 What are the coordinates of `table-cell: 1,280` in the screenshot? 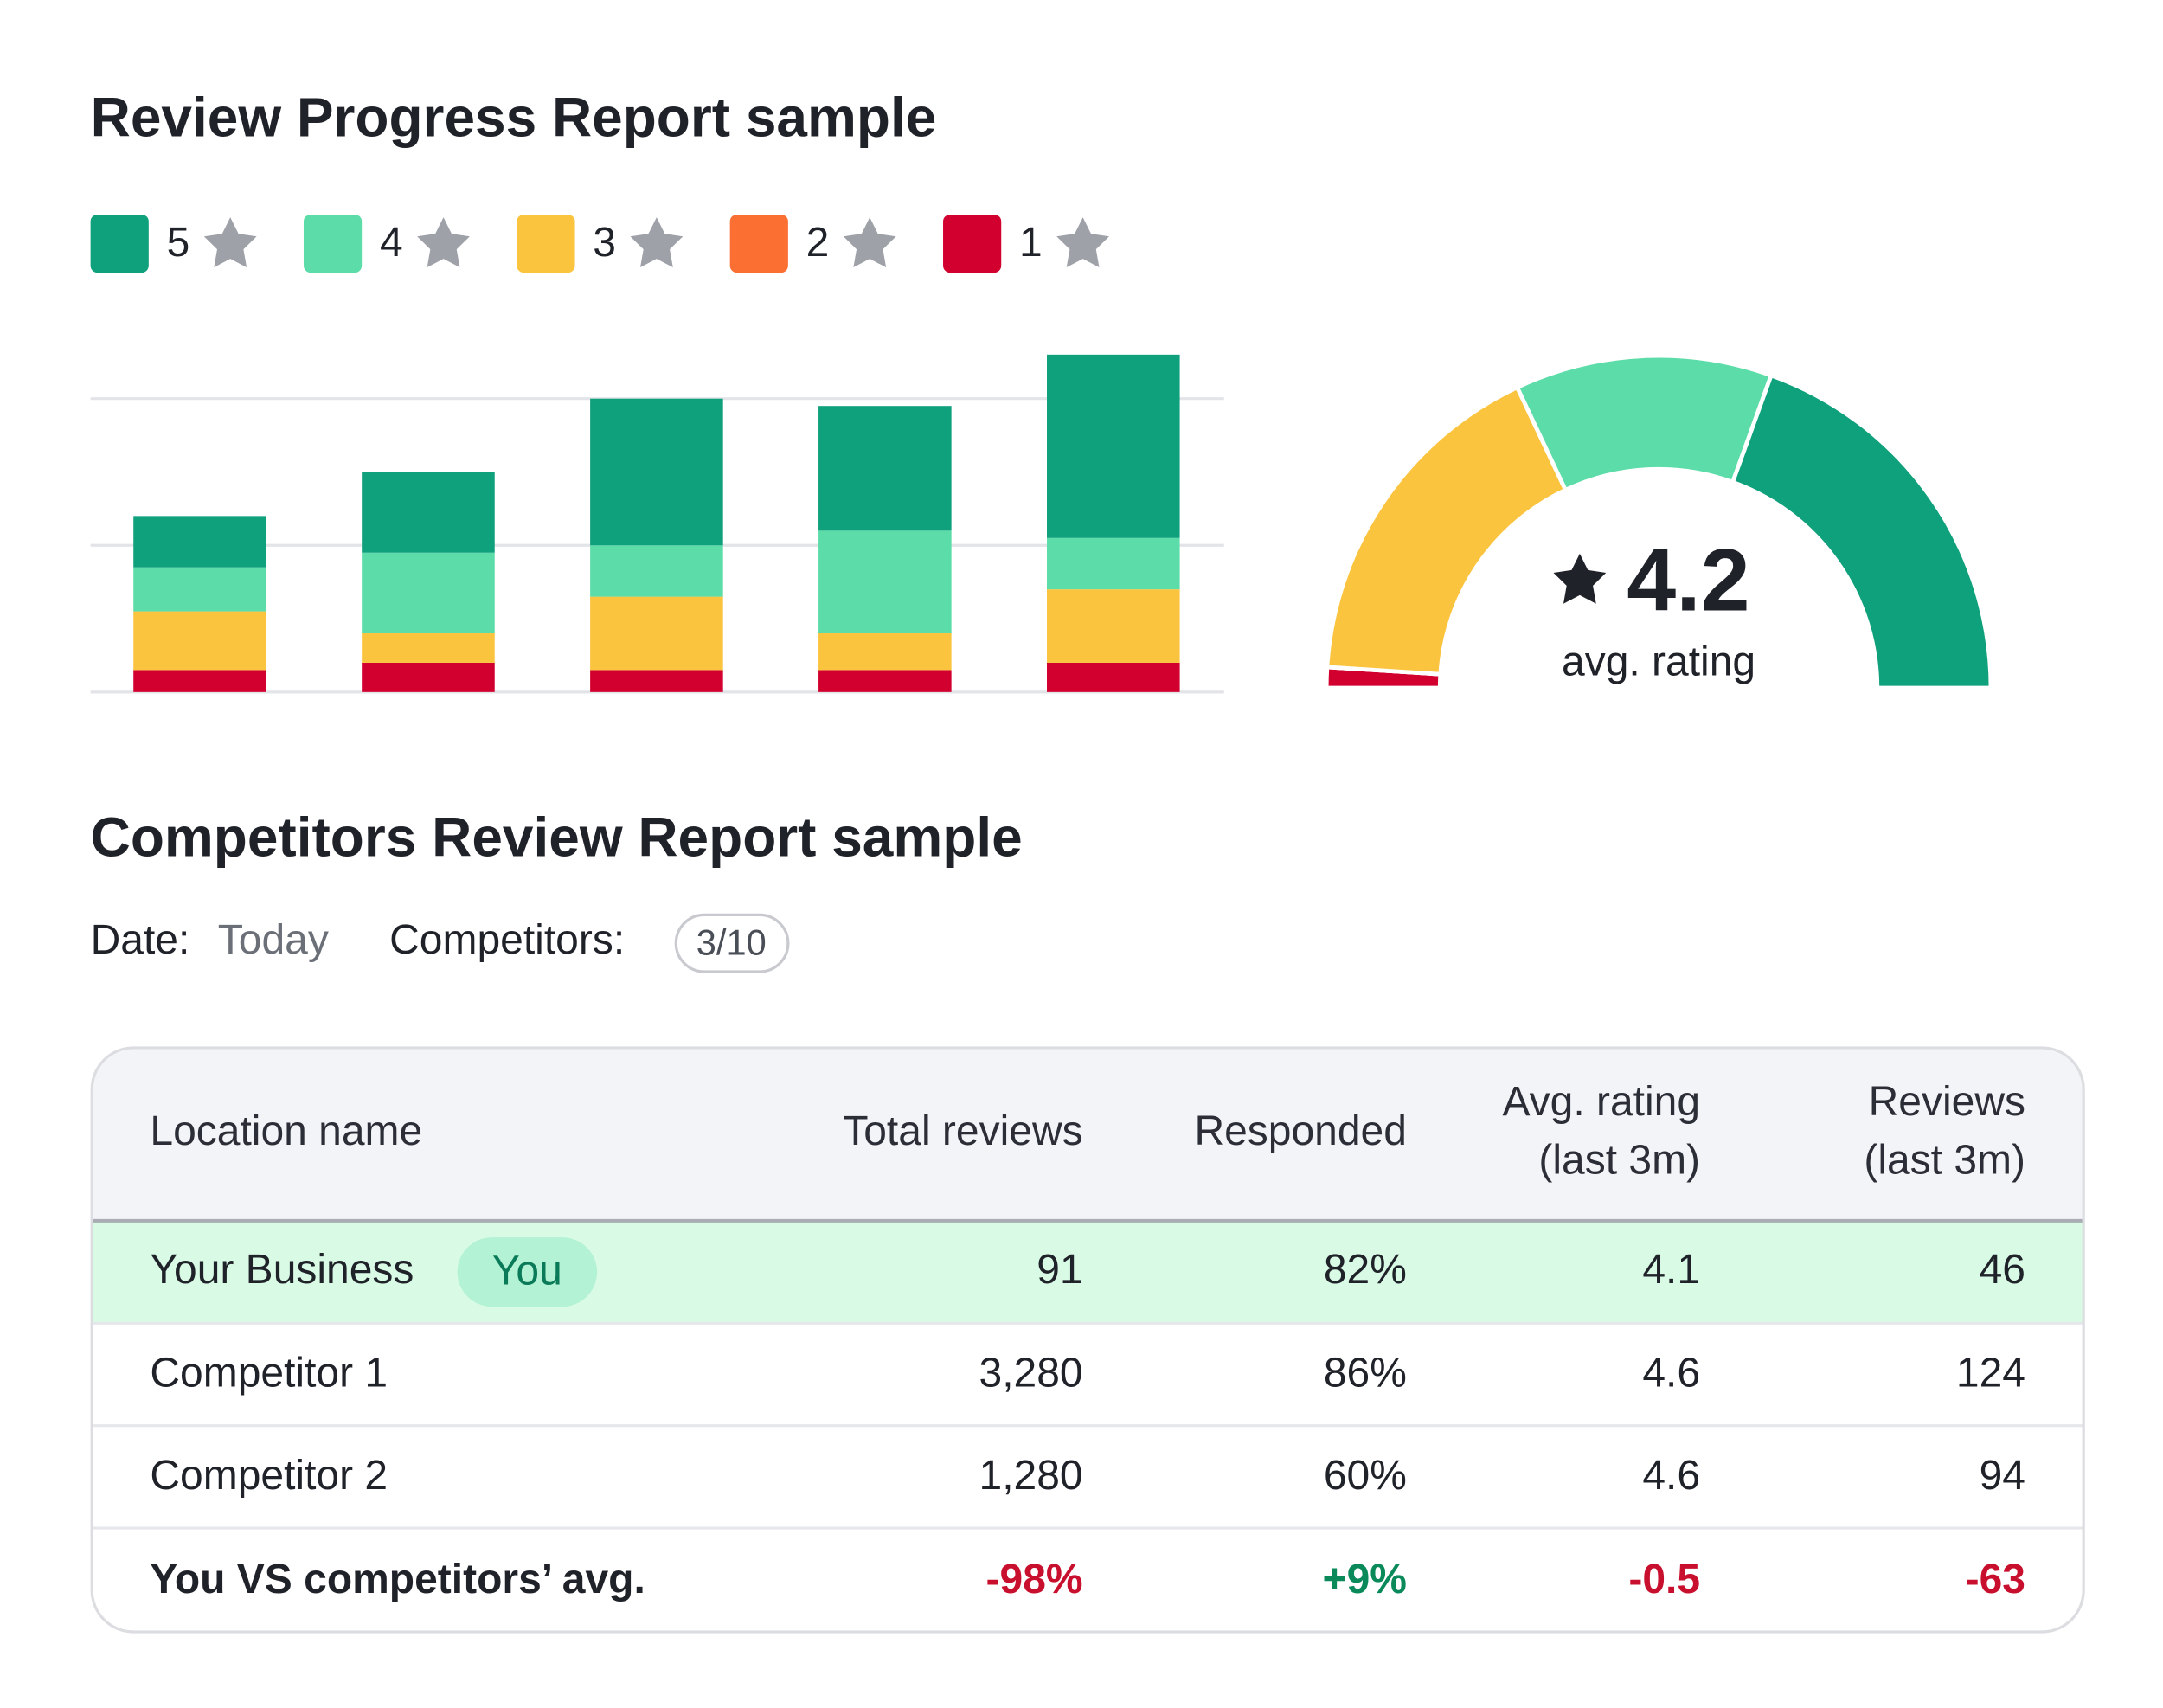 It's located at (1031, 1476).